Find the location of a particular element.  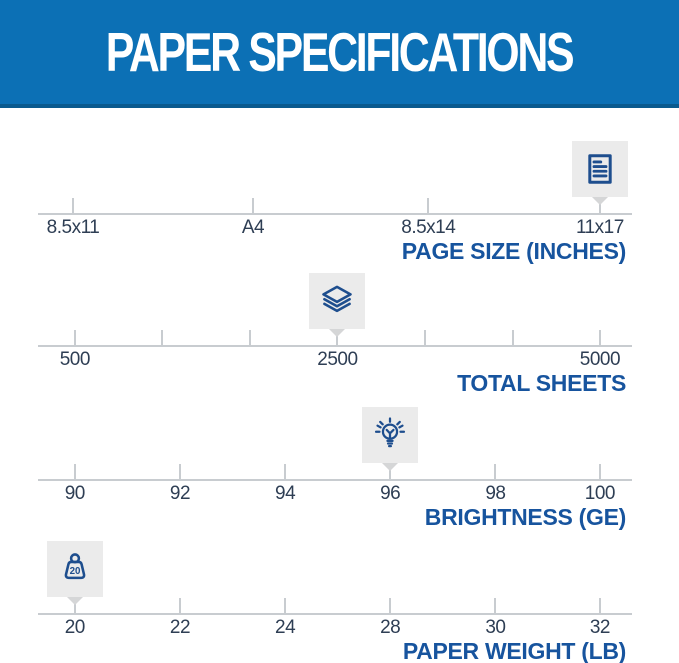

page-title: PAPER SPECIFICATIONS is located at coordinates (340, 52).